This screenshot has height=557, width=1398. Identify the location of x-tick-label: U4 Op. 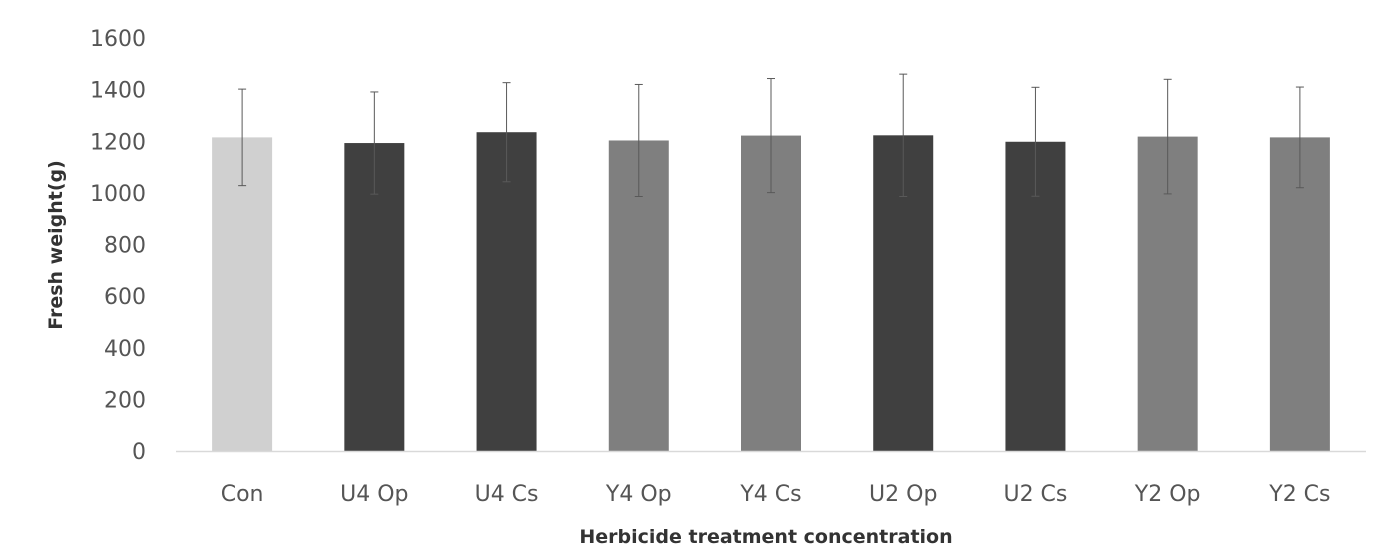
(374, 494).